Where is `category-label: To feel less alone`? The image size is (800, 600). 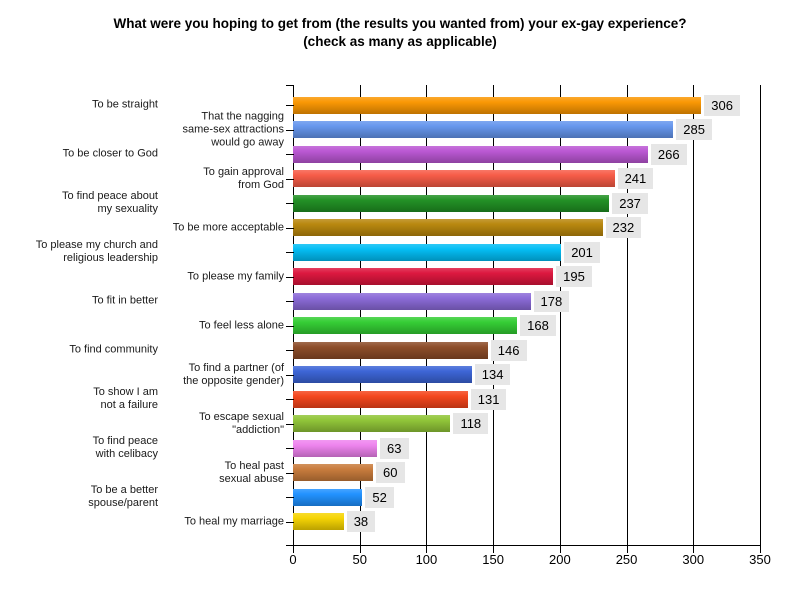
category-label: To feel less alone is located at coordinates (241, 325).